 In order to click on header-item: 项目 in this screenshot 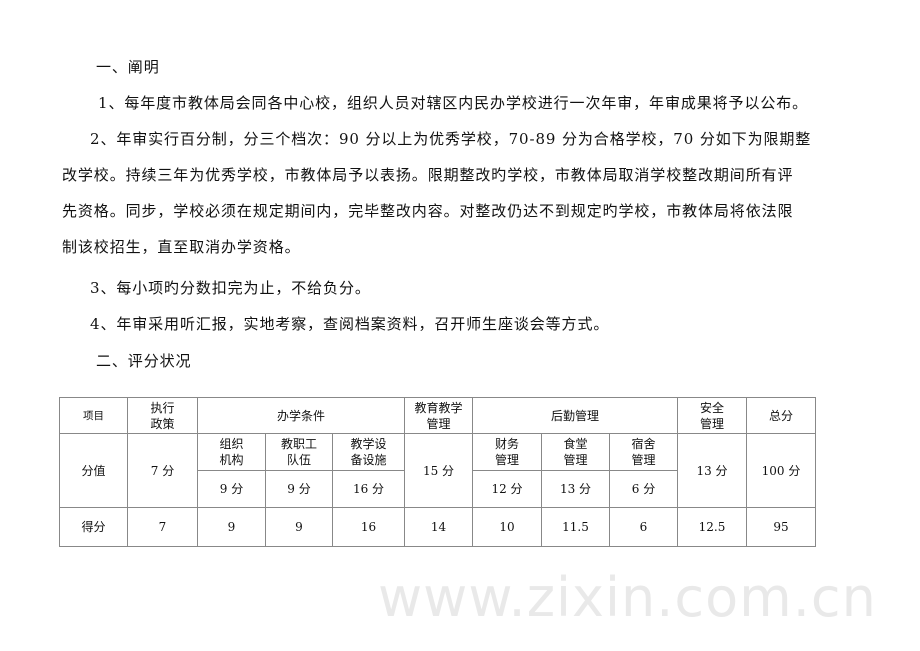, I will do `click(93, 415)`.